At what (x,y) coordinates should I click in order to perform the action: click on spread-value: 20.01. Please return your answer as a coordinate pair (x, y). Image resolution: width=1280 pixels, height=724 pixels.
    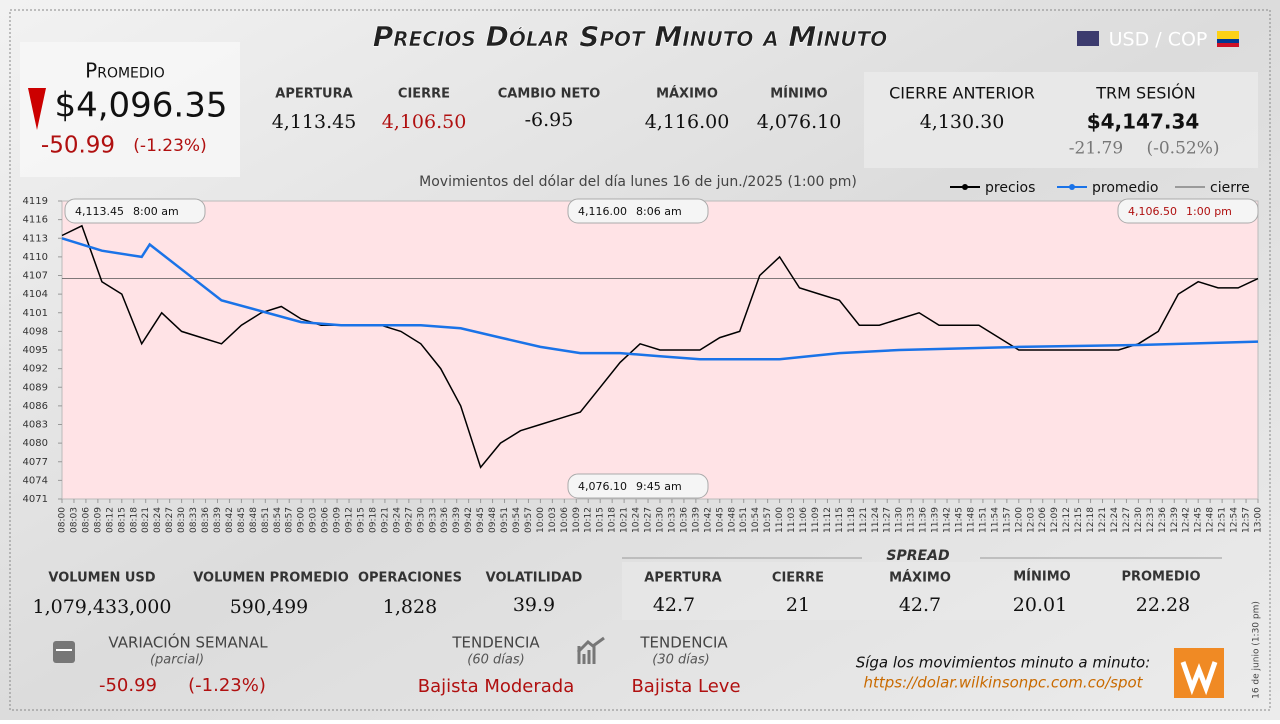
    Looking at the image, I should click on (1040, 605).